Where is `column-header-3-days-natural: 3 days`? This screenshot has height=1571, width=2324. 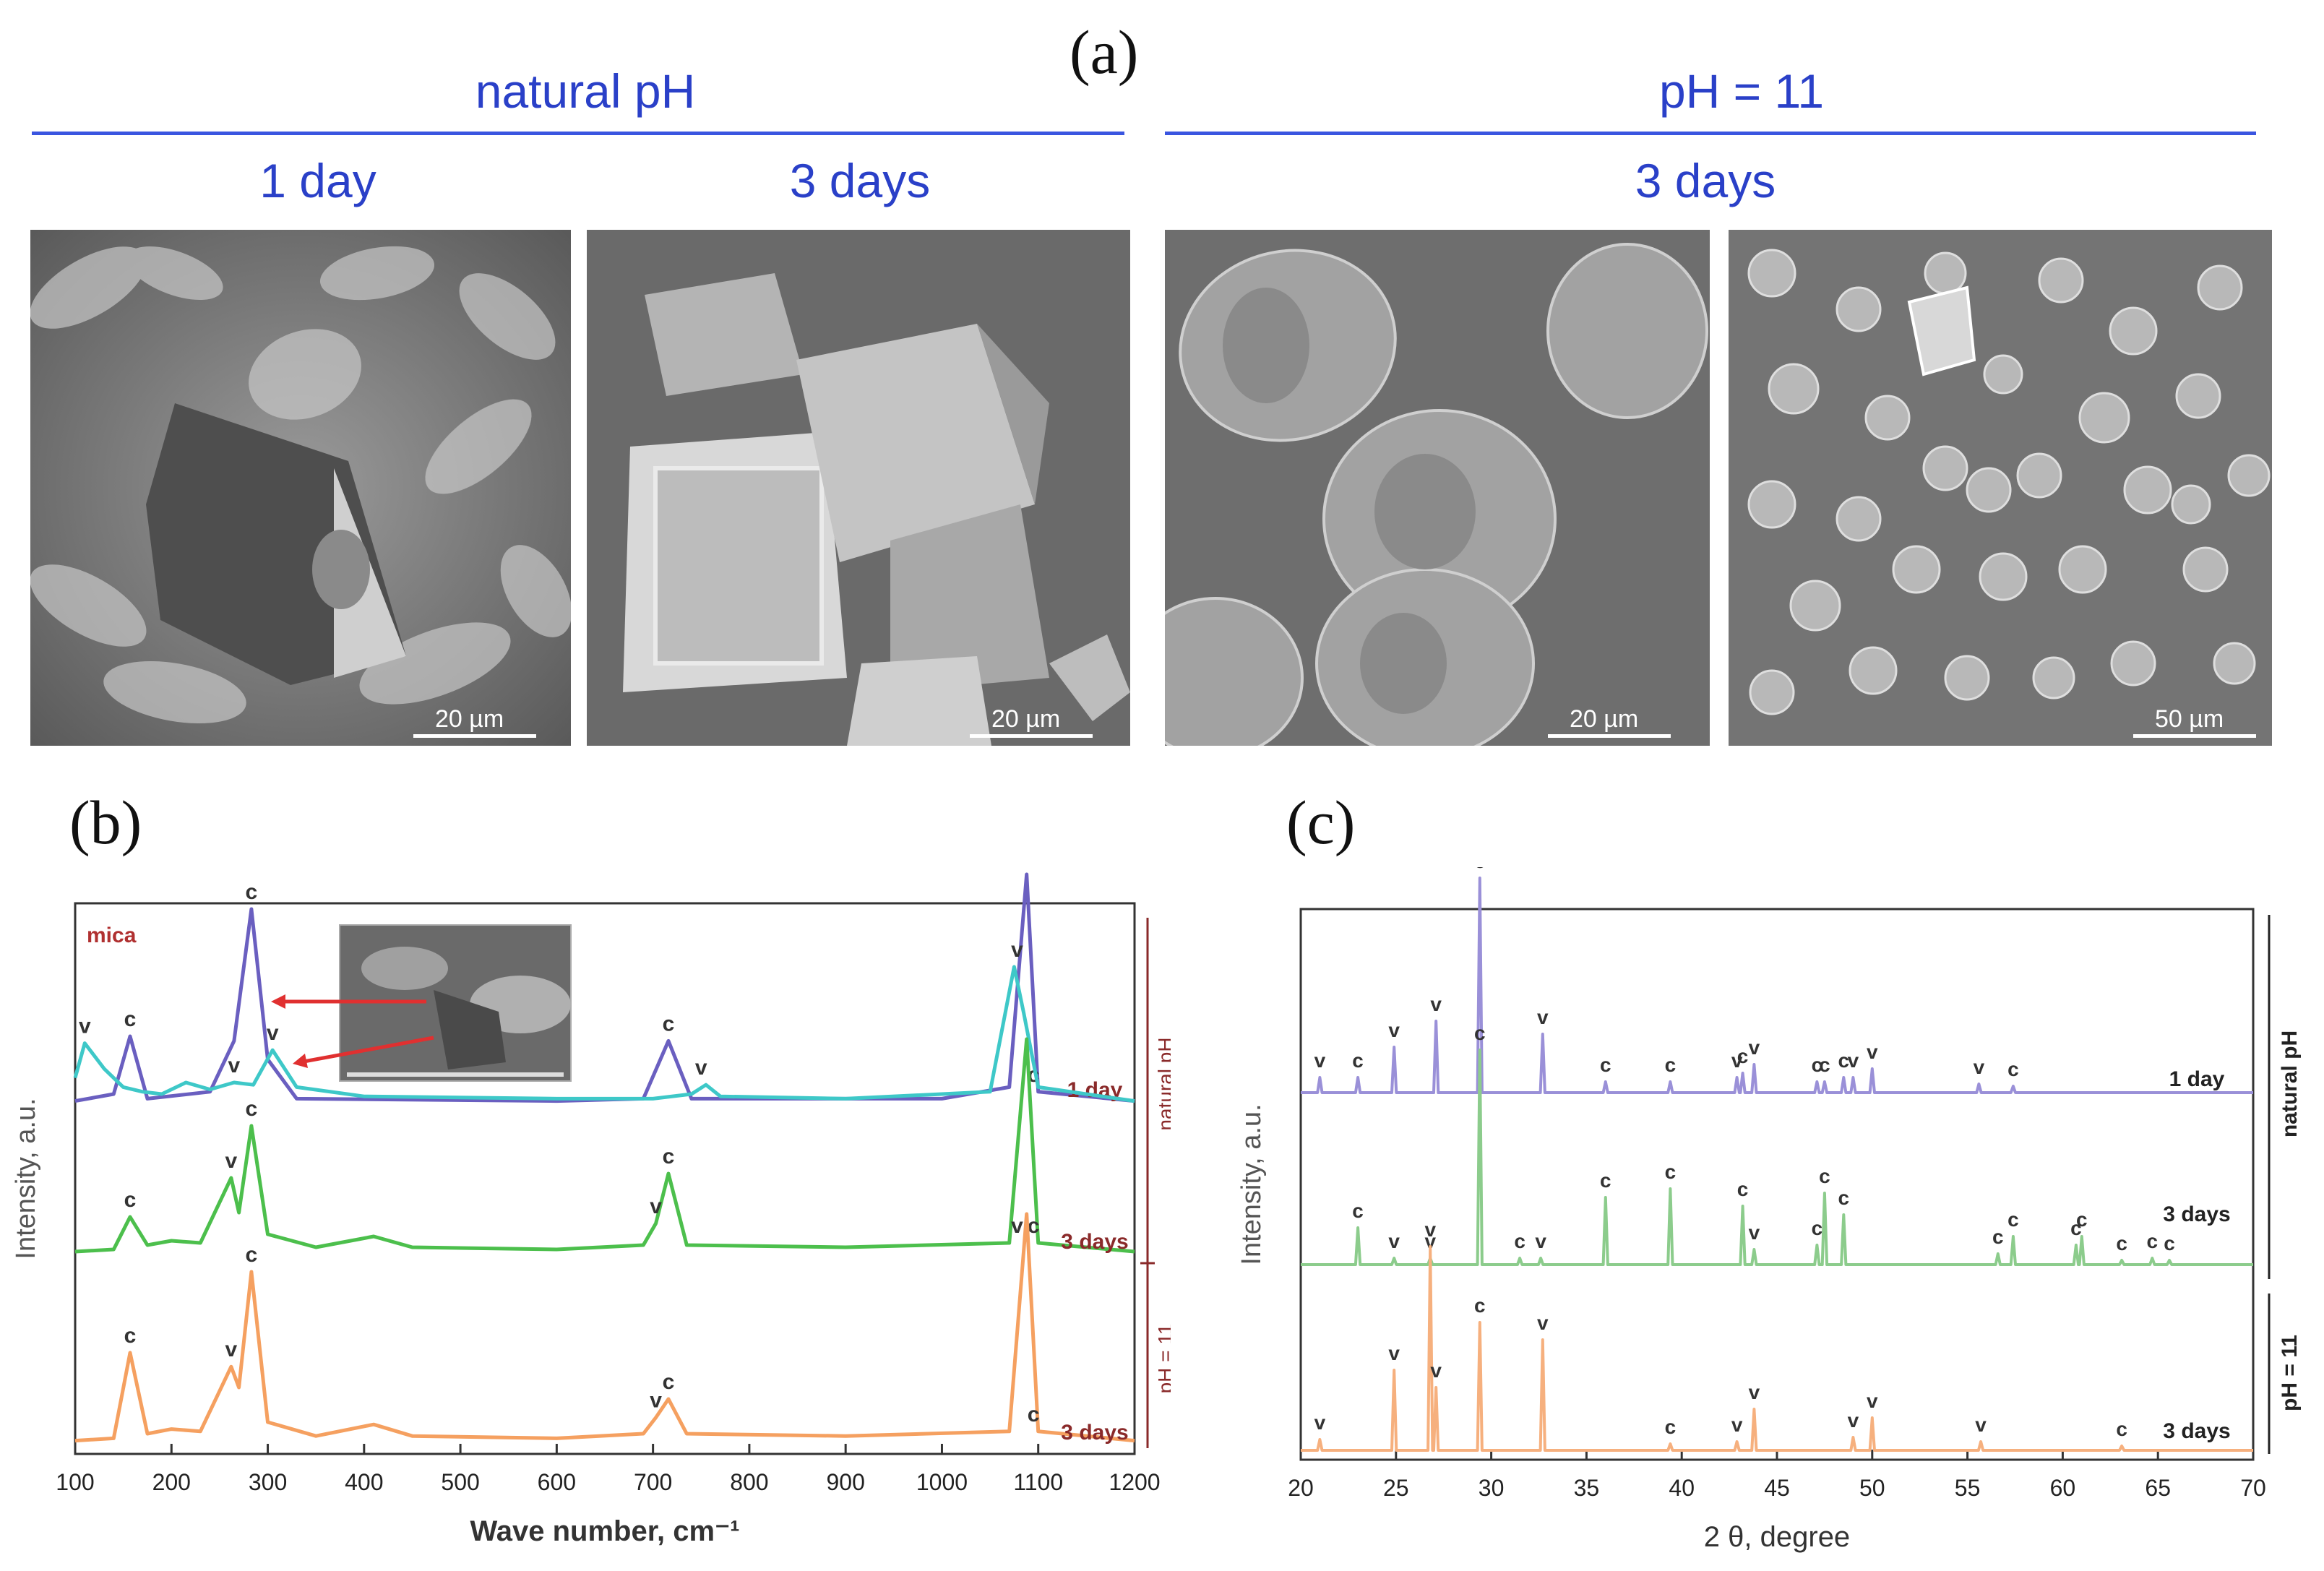
column-header-3-days-natural: 3 days is located at coordinates (860, 180).